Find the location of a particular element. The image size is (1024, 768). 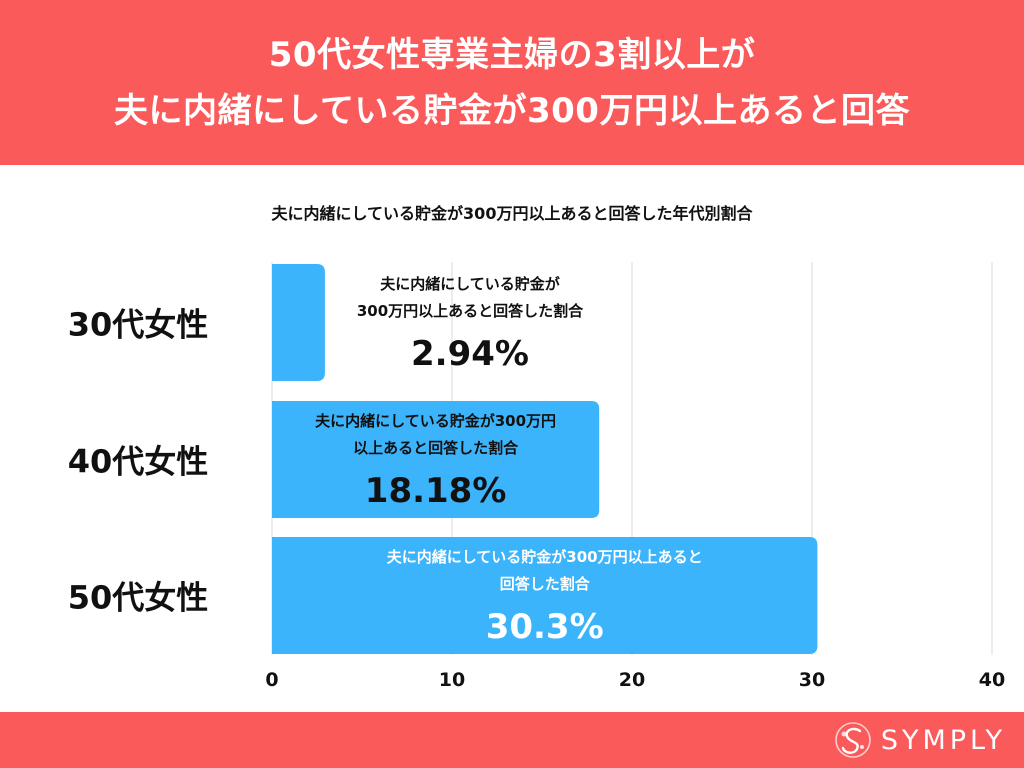

bar-description-label: 以上あると回答した割合 is located at coordinates (436, 448).